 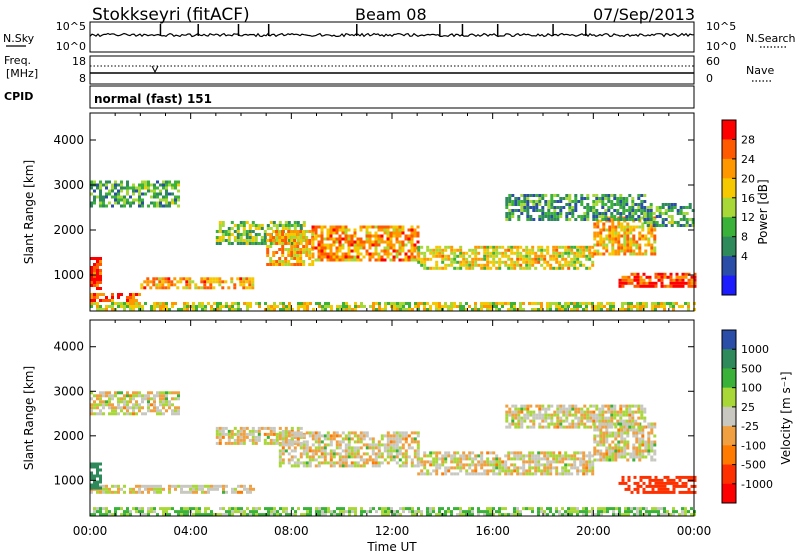 What do you see at coordinates (492, 531) in the screenshot?
I see `x-tick-label: 16:00` at bounding box center [492, 531].